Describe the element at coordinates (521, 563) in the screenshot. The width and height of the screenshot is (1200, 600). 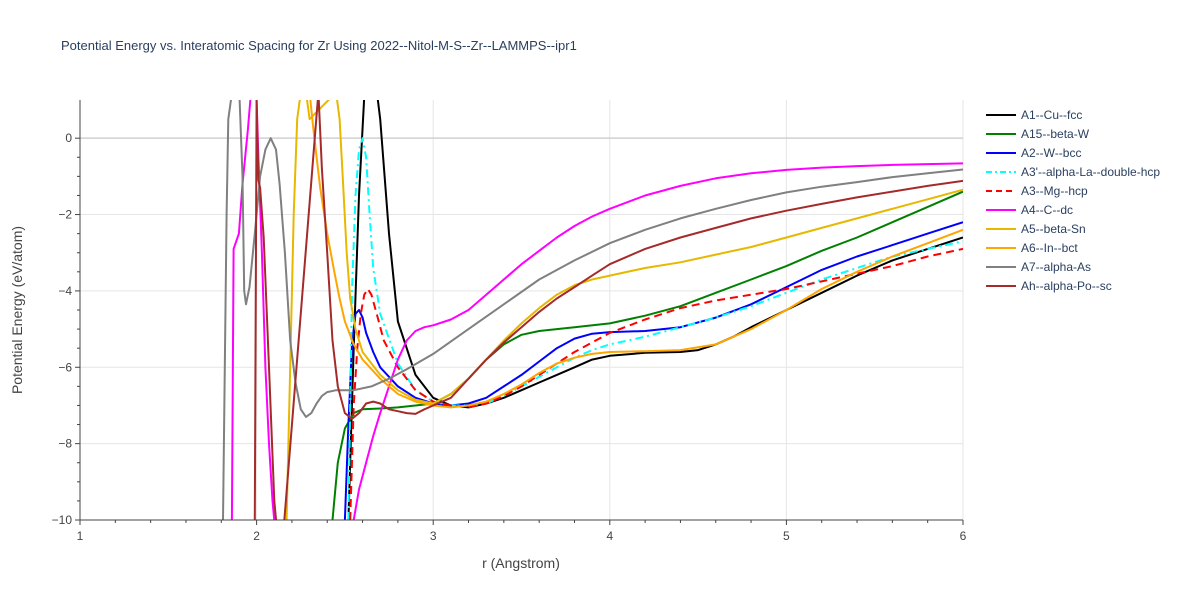
I see `x-axis-label: r (Angstrom)` at that location.